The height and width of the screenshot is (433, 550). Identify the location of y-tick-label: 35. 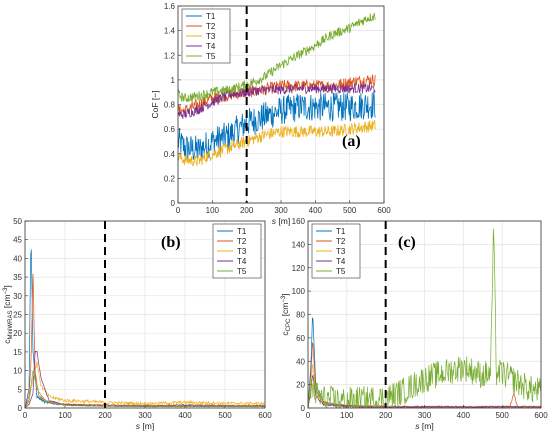
(17, 277).